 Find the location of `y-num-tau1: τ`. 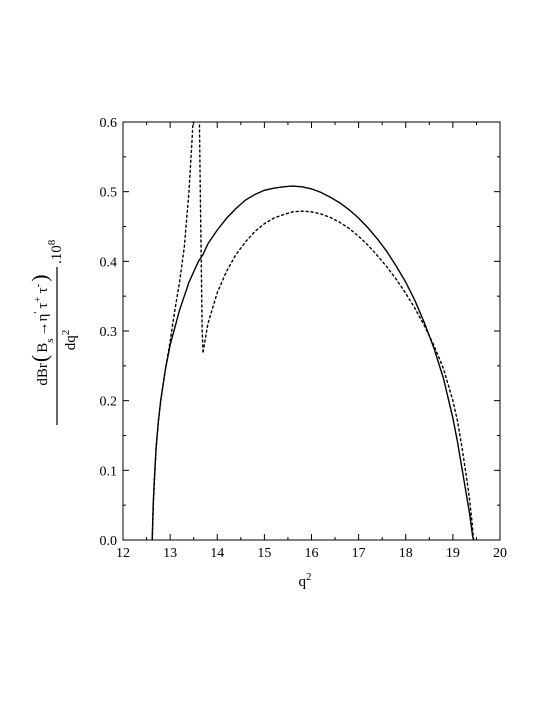

y-num-tau1: τ is located at coordinates (43, 306).